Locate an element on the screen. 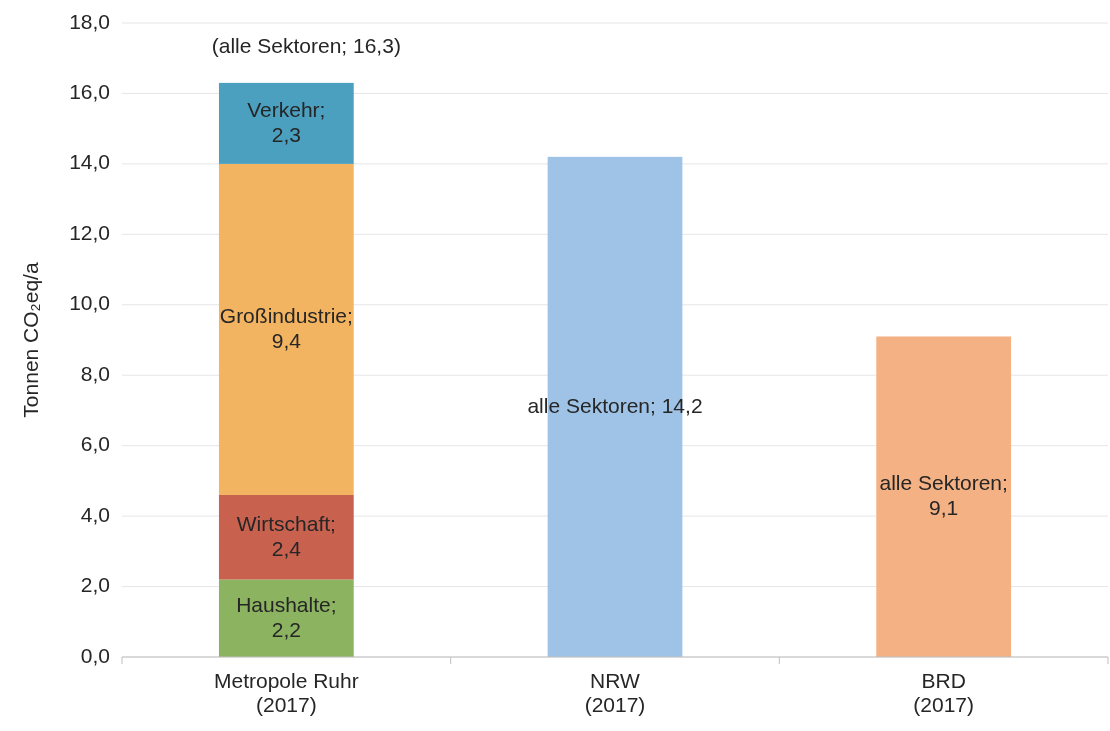  y-tick-label: 8,0 is located at coordinates (95, 373).